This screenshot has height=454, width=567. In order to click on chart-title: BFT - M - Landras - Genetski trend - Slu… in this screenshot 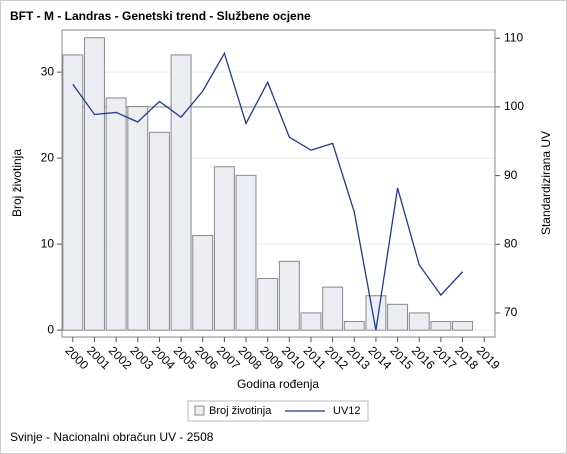, I will do `click(160, 16)`.